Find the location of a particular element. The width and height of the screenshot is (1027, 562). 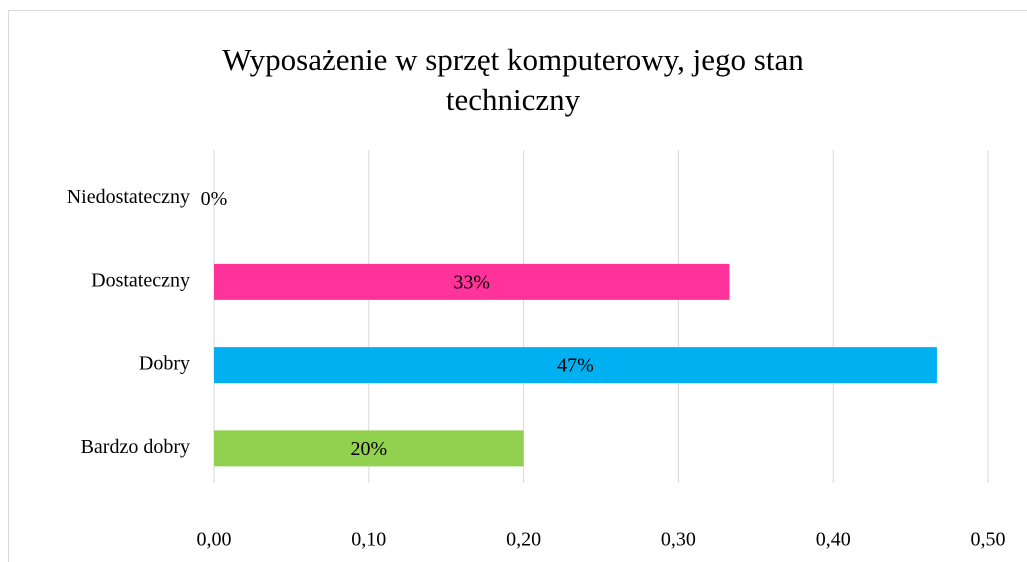

x-tick-label: 0,30 is located at coordinates (678, 540).